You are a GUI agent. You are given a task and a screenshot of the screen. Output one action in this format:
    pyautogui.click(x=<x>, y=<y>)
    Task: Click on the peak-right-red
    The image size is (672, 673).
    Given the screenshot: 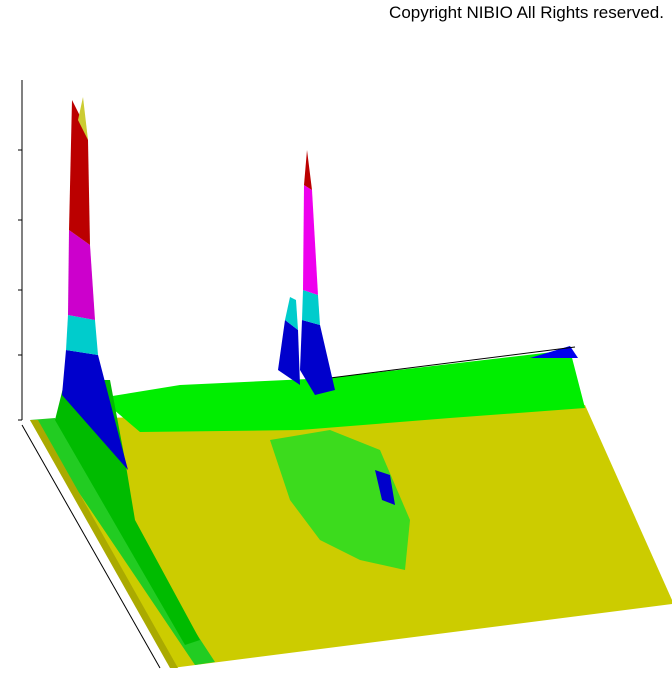 What is the action you would take?
    pyautogui.click(x=308, y=170)
    